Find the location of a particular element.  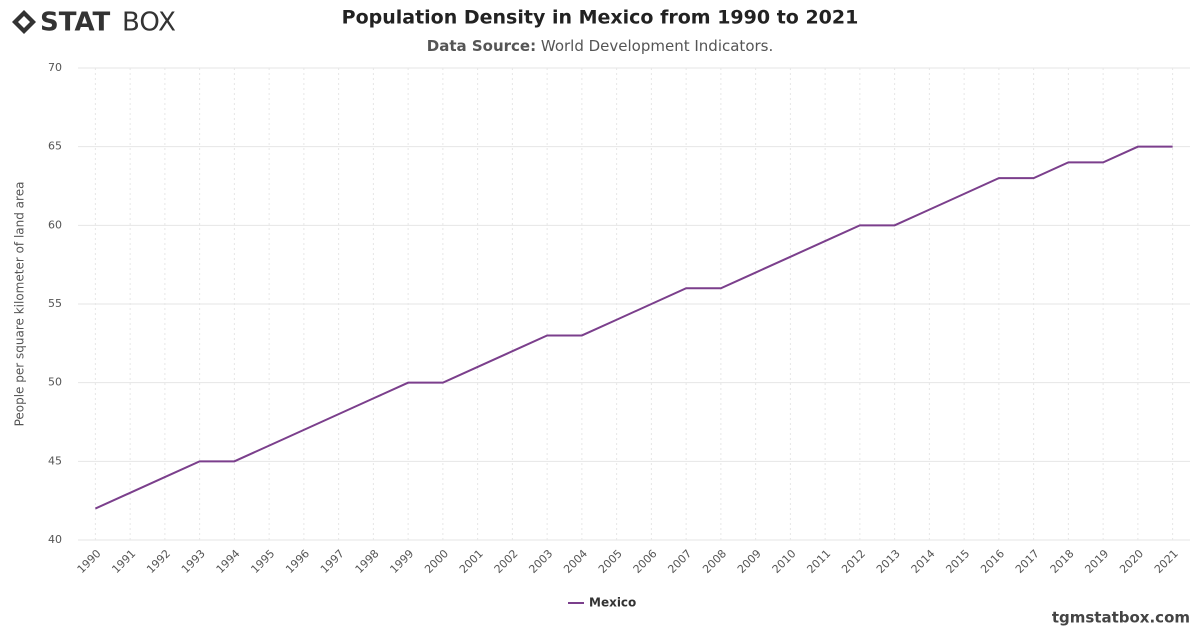

x-tick-label: 1998 is located at coordinates (367, 561).